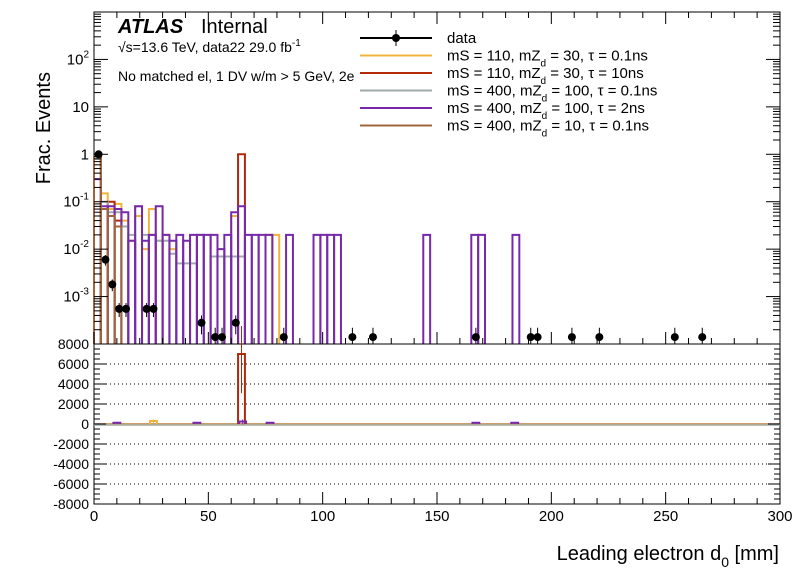  I want to click on legend-item: mS = 400, mZd = 100, τ = 0.1ns, so click(508, 94).